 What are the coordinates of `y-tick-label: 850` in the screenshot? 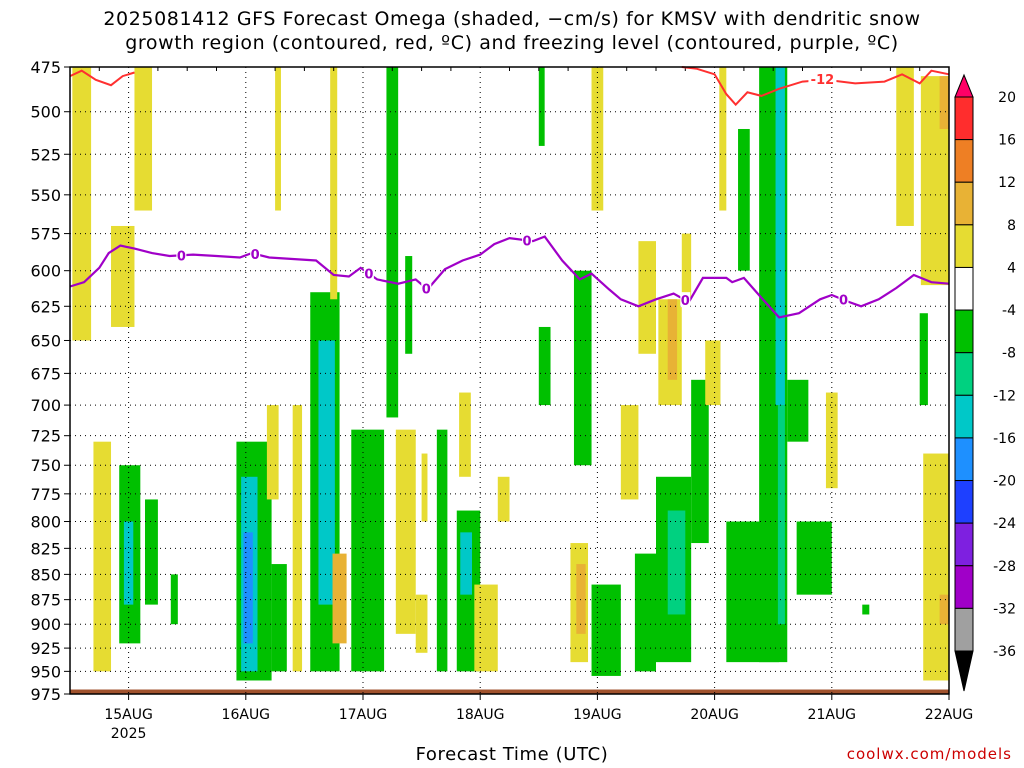 It's located at (45, 574).